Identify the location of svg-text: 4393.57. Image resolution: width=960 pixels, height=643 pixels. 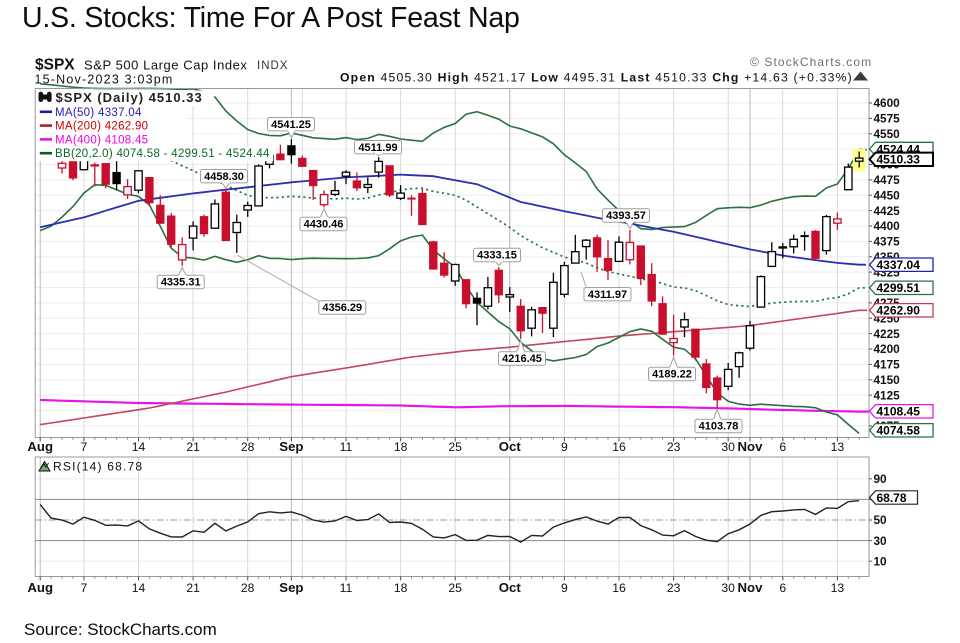
(626, 216).